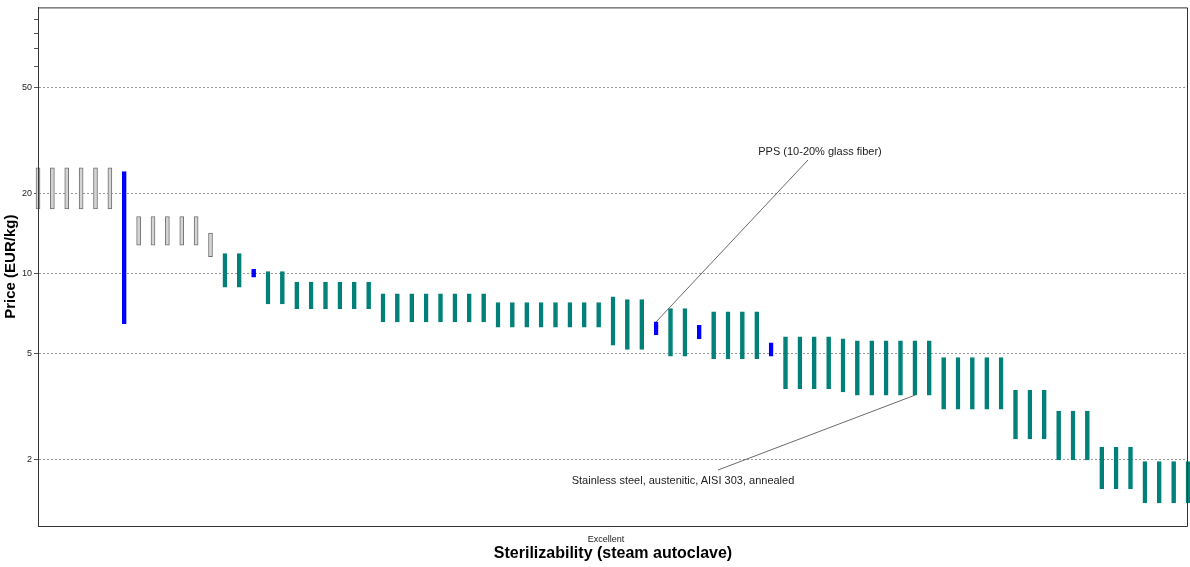  I want to click on text: Excellent, so click(606, 539).